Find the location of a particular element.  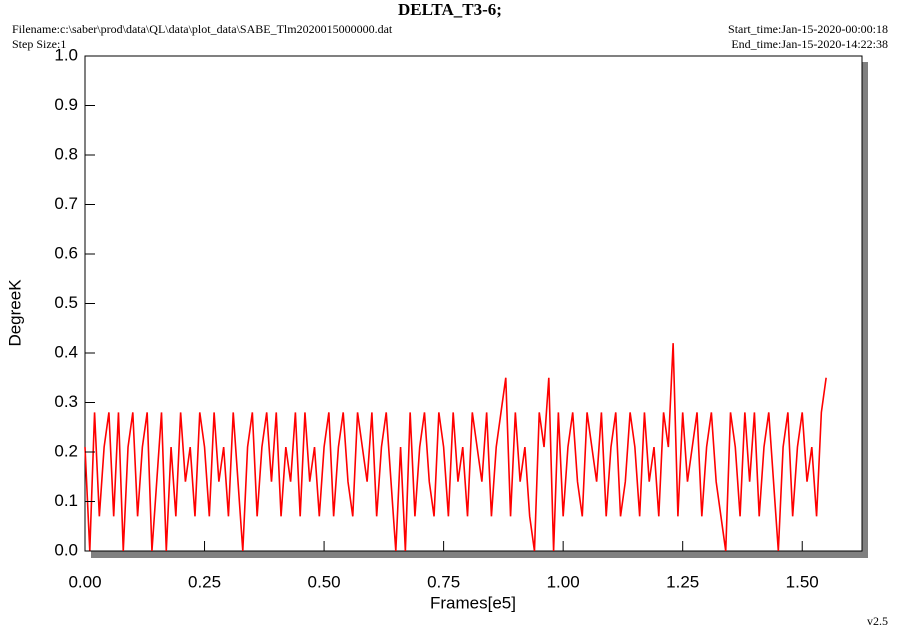

x-tick-label: 1.00 is located at coordinates (563, 581).